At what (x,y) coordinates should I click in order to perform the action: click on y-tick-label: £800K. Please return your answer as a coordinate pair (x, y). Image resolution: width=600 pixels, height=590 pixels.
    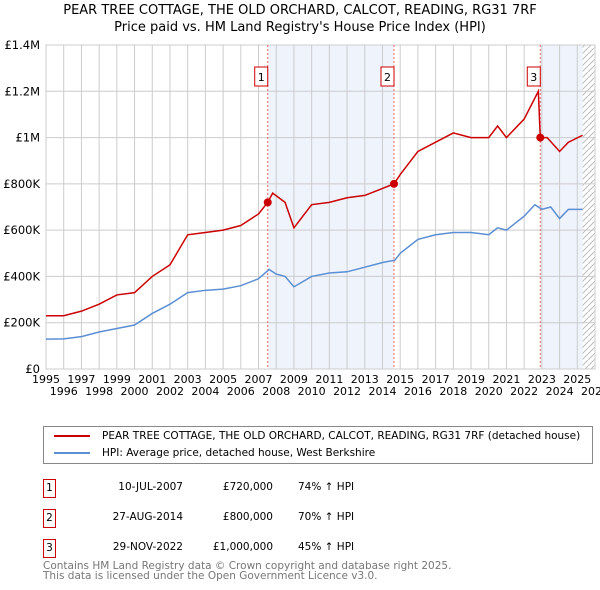
    Looking at the image, I should click on (21, 184).